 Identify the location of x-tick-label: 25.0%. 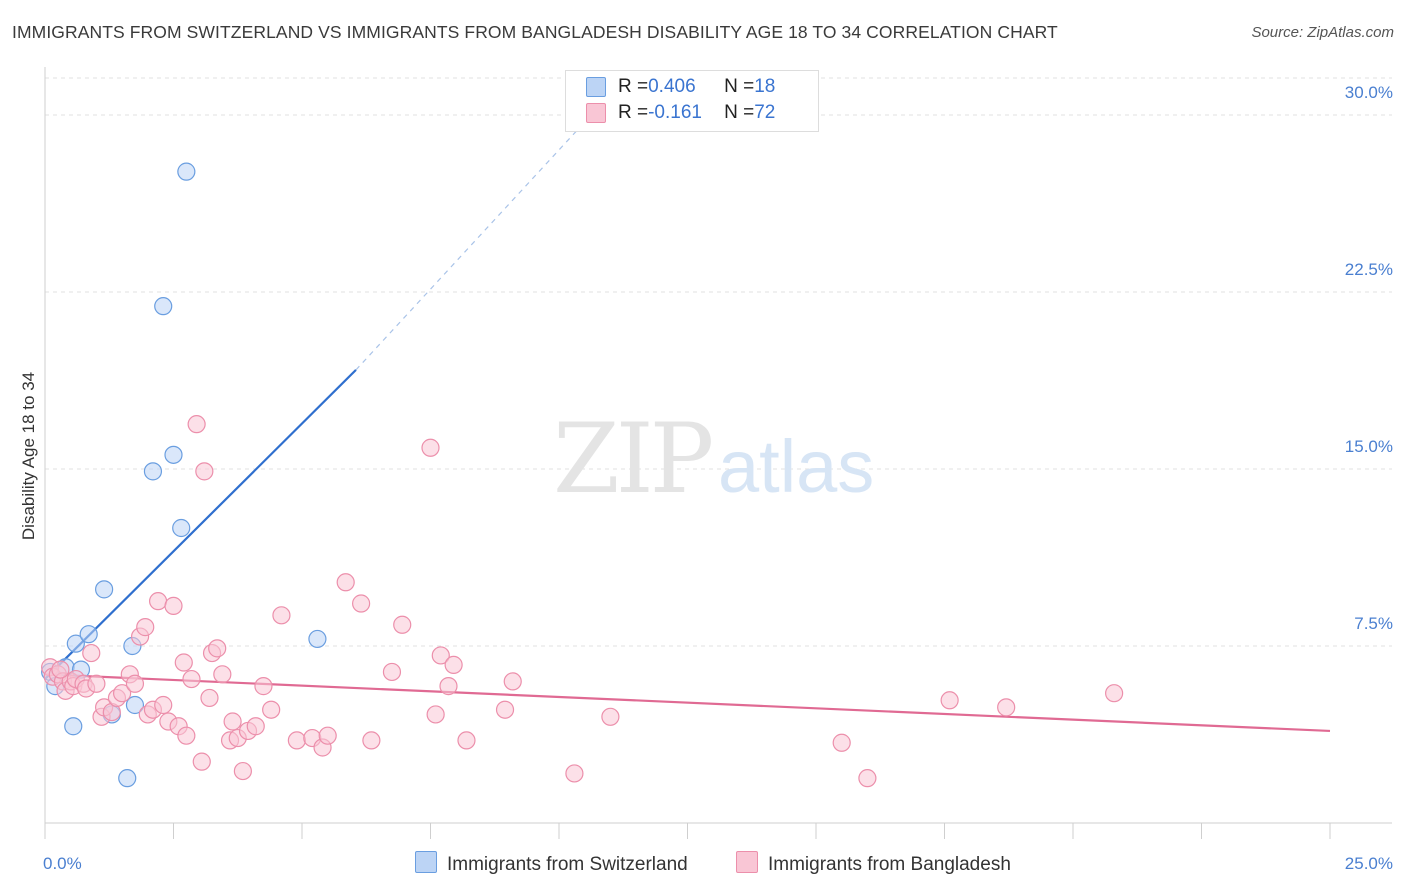
(1369, 863).